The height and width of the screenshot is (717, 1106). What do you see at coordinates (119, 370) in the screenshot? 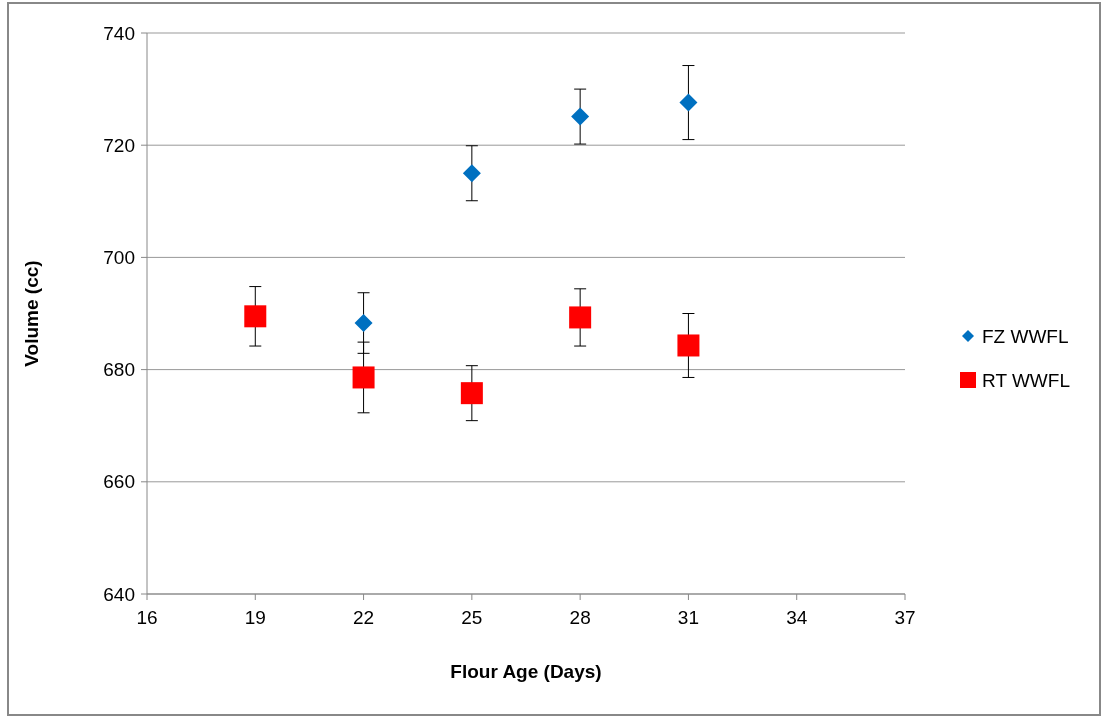
I see `y-tick-label: 680` at bounding box center [119, 370].